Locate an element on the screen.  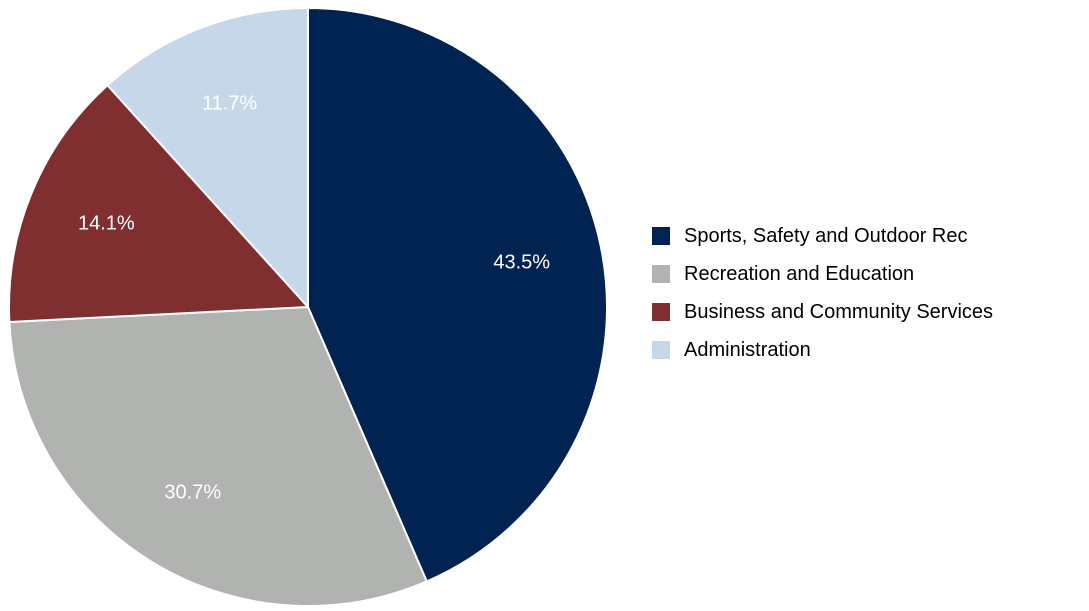
data-label-recreation-and-education: 30.7% is located at coordinates (192, 492).